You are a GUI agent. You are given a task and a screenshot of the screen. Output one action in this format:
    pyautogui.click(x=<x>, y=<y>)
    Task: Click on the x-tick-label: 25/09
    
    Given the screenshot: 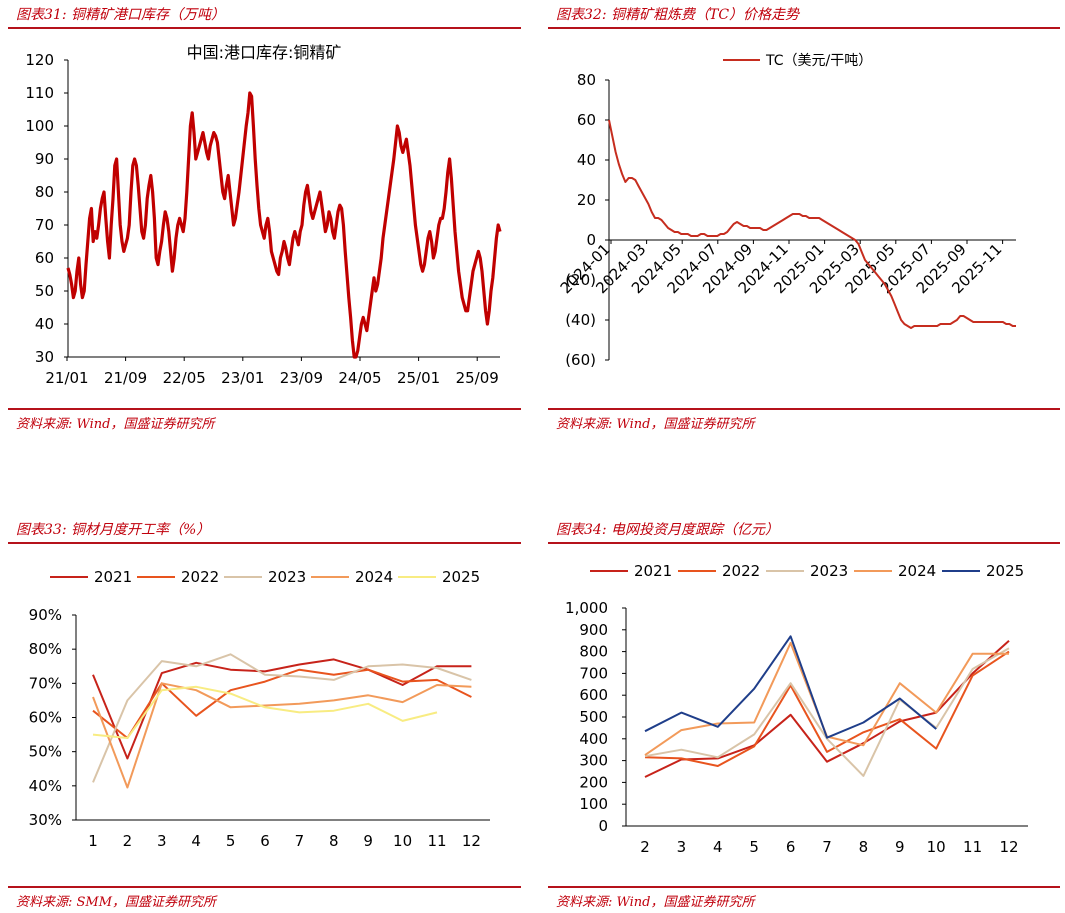 What is the action you would take?
    pyautogui.click(x=477, y=378)
    